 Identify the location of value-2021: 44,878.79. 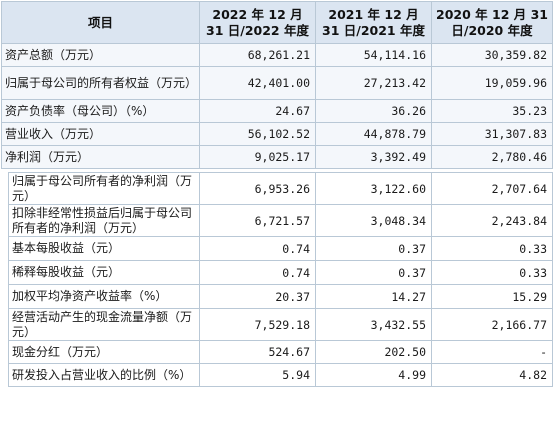
(373, 134).